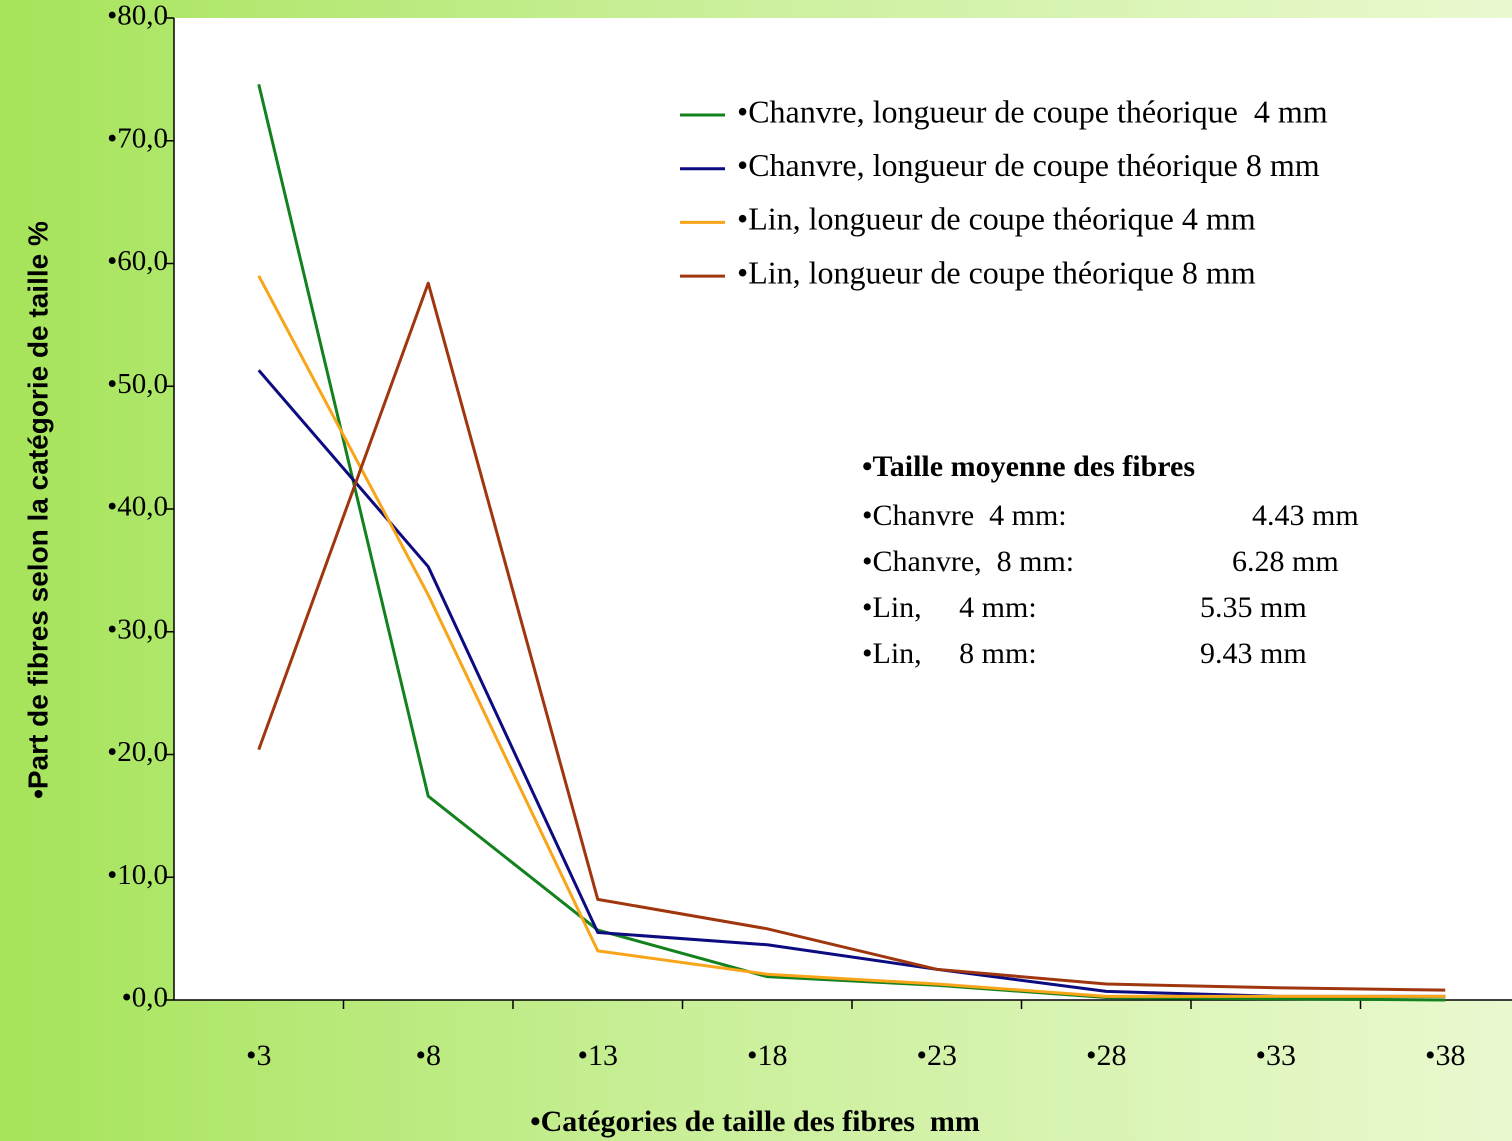 The height and width of the screenshot is (1141, 1512). Describe the element at coordinates (428, 1055) in the screenshot. I see `x-tick-label: •8` at that location.